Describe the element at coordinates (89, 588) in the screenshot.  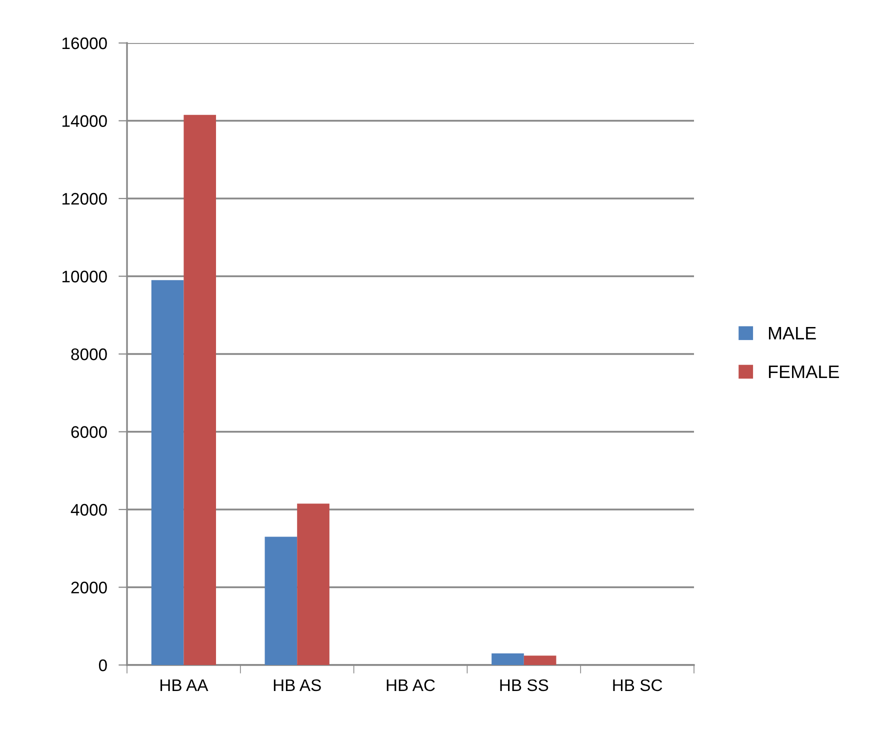
I see `y-tick-label: 2000` at that location.